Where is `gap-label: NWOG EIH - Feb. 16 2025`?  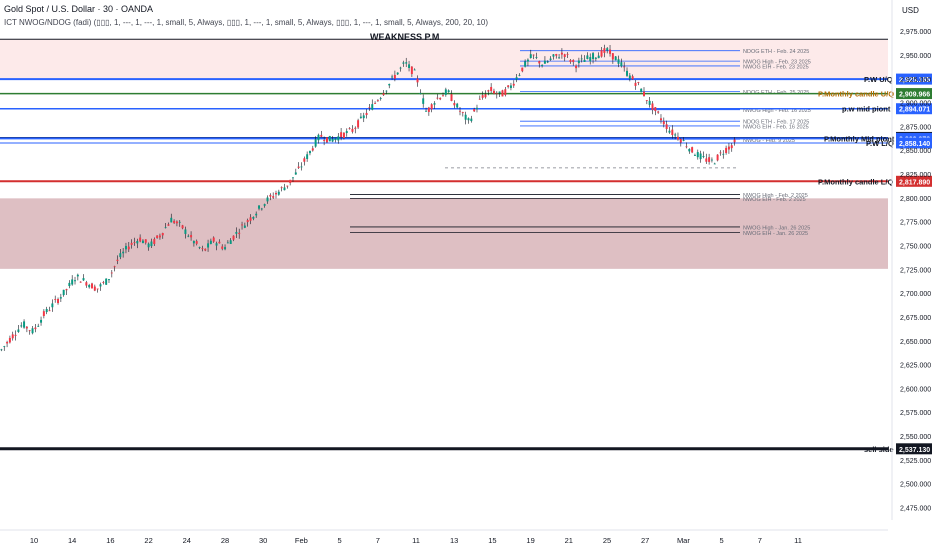
gap-label: NWOG EIH - Feb. 16 2025 is located at coordinates (776, 127).